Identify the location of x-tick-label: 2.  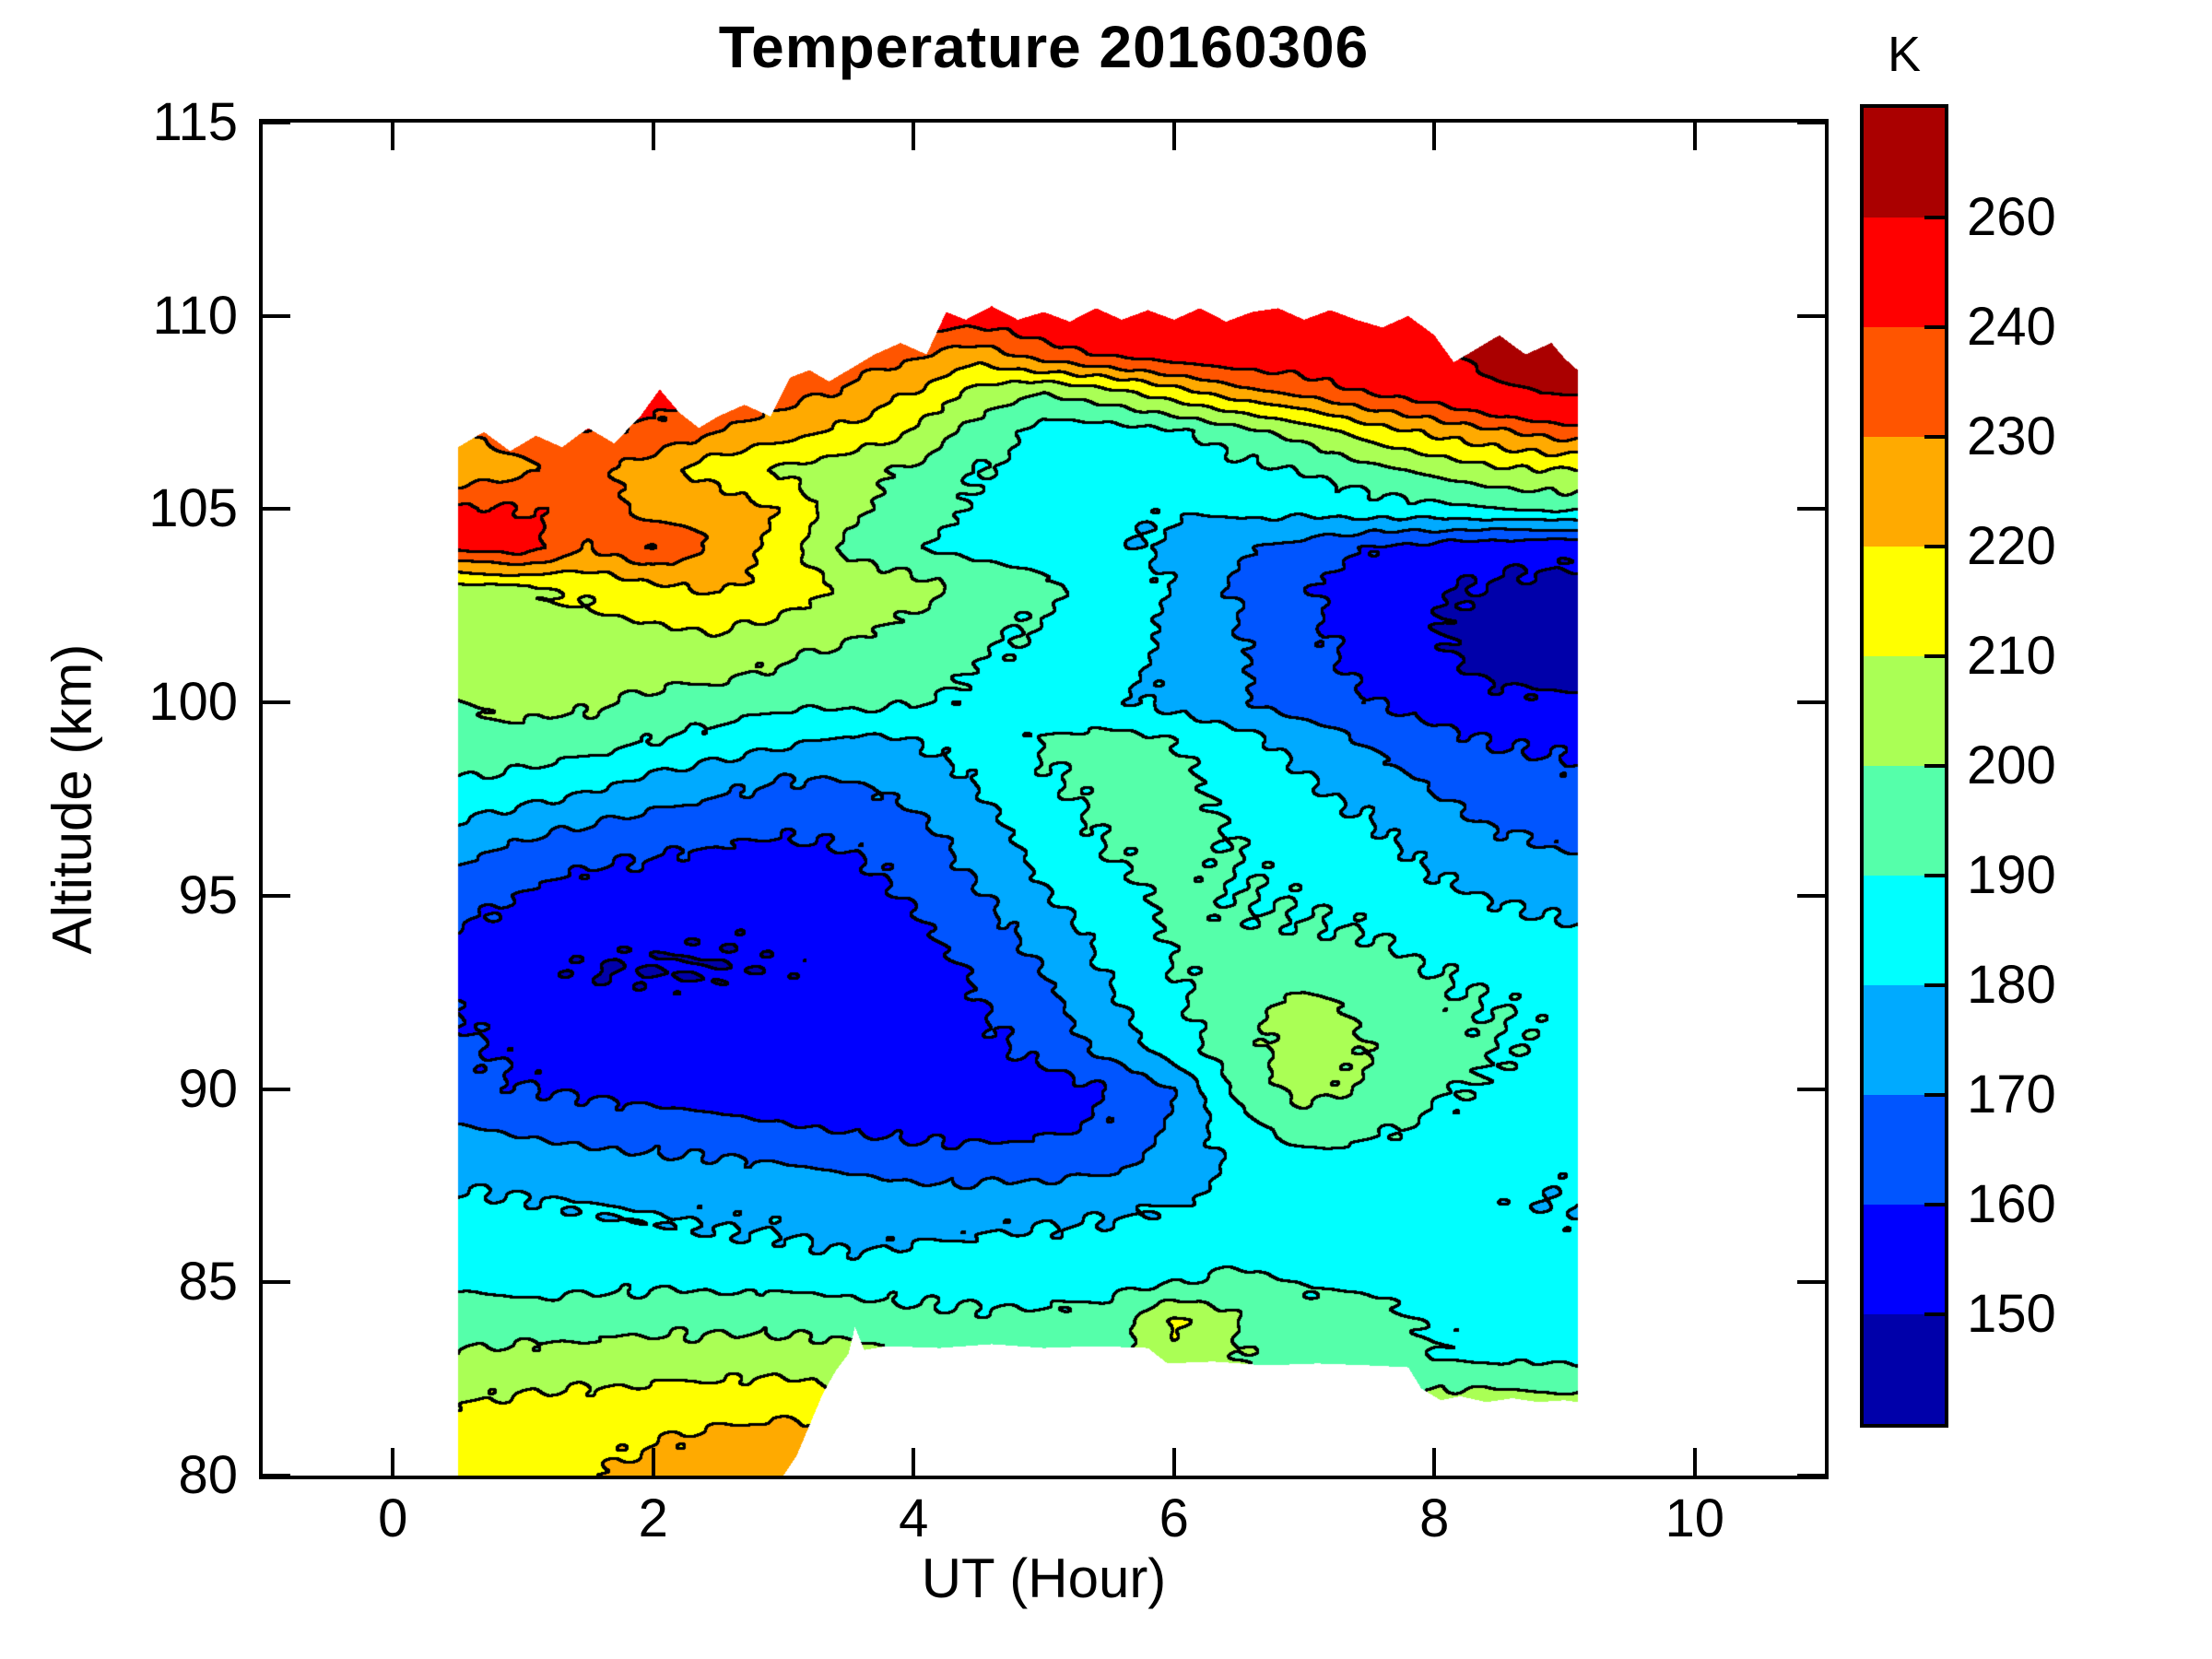
(653, 1518).